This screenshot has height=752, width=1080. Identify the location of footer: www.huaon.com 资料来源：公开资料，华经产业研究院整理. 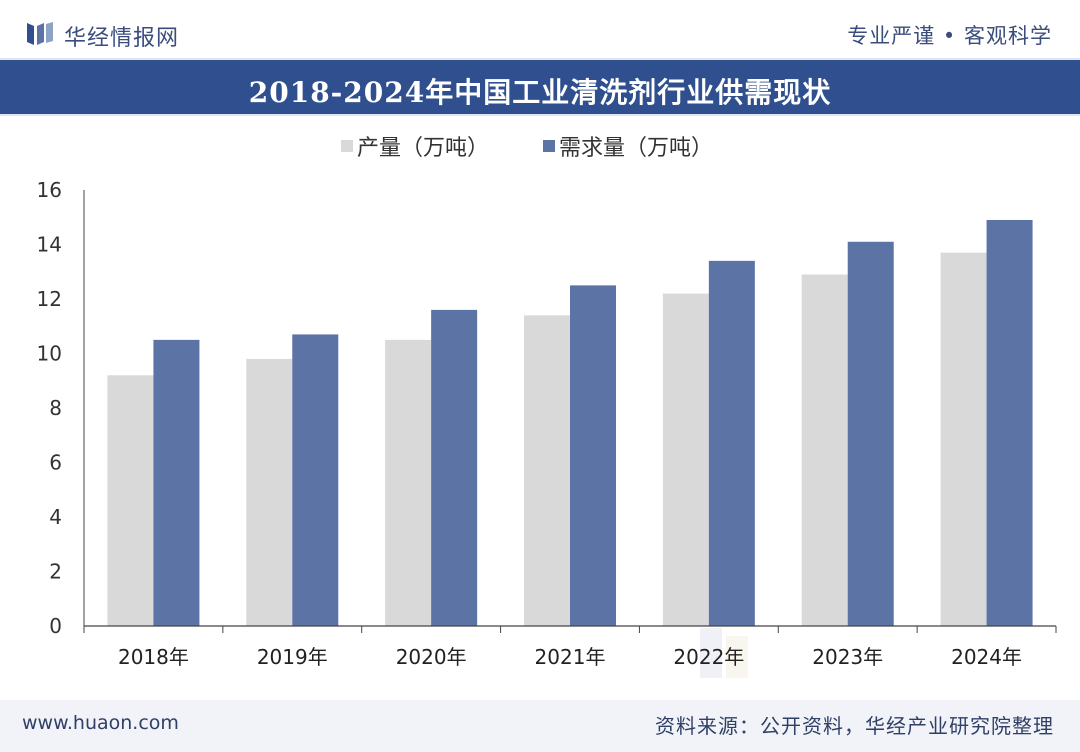
(540, 726).